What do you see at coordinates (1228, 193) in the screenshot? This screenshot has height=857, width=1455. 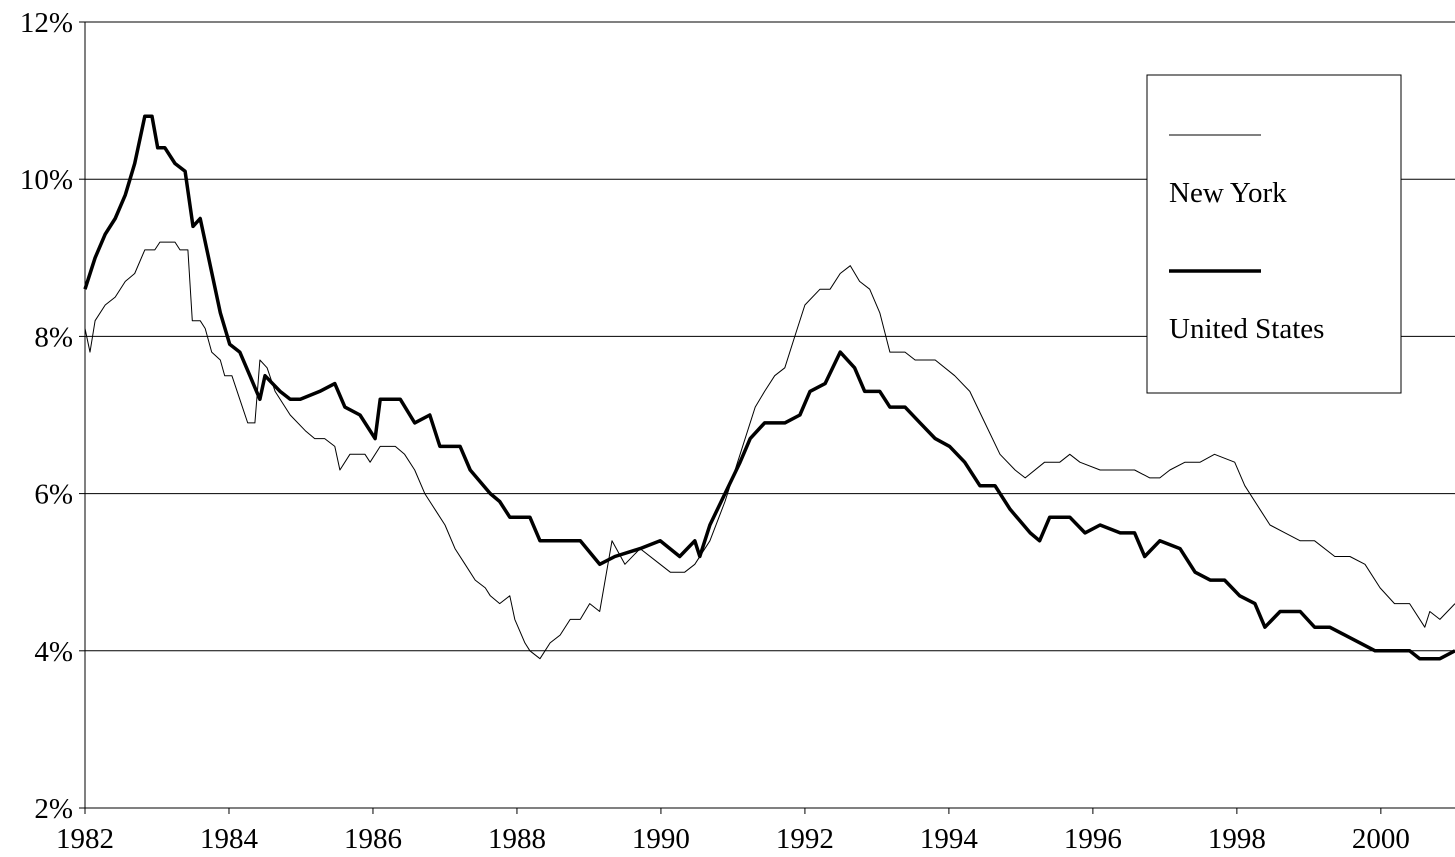 I see `legend-label: New York` at bounding box center [1228, 193].